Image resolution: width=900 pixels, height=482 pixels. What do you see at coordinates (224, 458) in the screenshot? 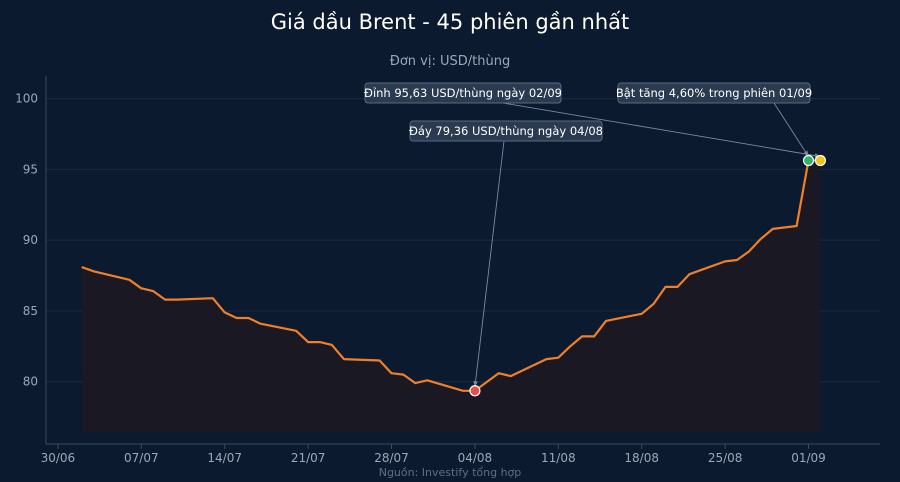
I see `x-tick-label: 14/07` at bounding box center [224, 458].